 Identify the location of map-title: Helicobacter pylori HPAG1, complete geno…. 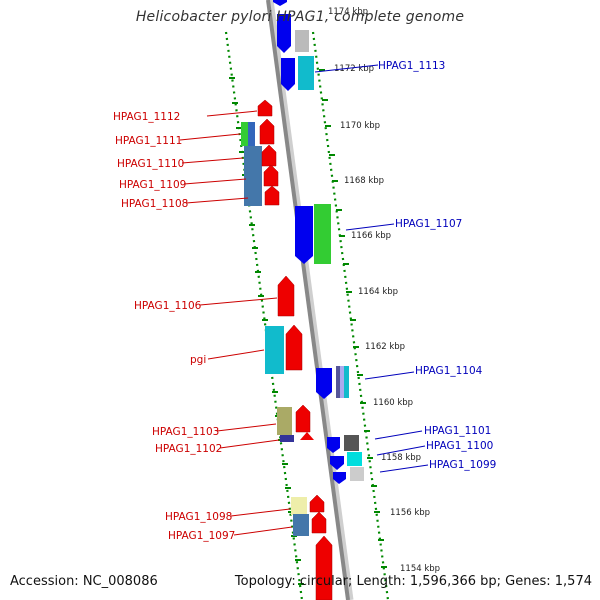
(300, 17).